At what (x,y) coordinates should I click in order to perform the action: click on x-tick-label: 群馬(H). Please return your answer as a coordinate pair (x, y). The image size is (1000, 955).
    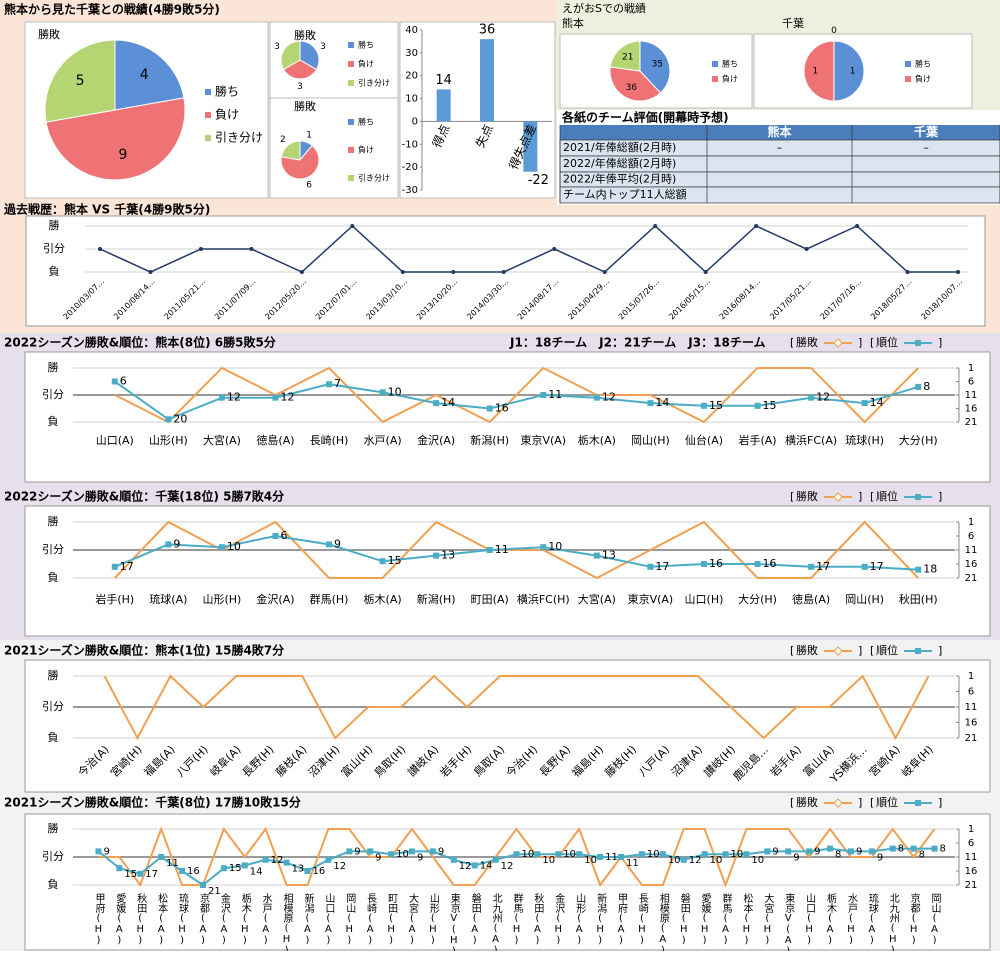
    Looking at the image, I should click on (329, 599).